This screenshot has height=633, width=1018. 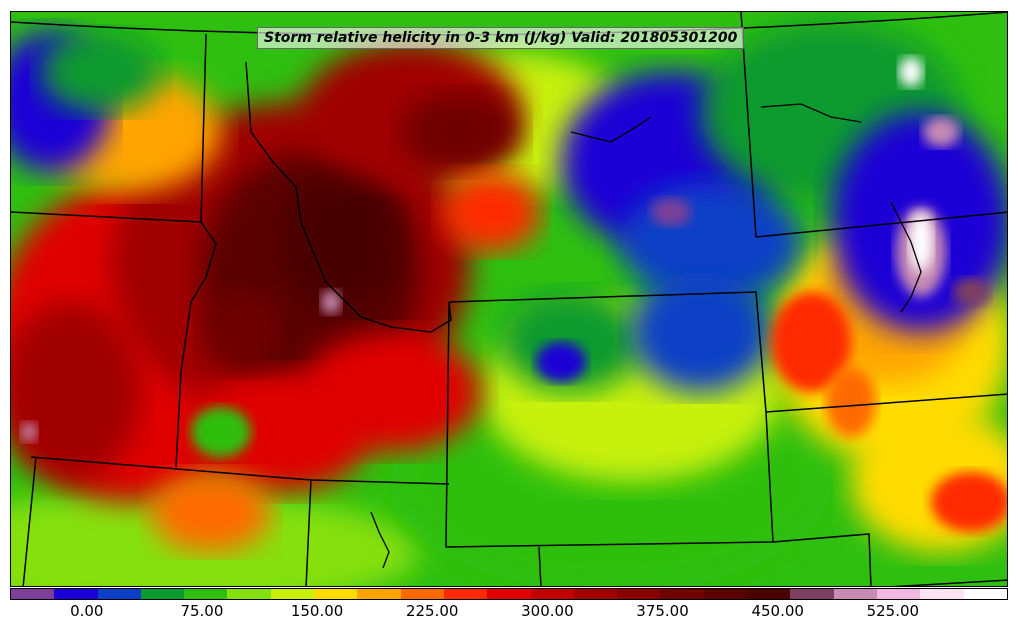 What do you see at coordinates (906, 257) in the screenshot?
I see `lake-oahe` at bounding box center [906, 257].